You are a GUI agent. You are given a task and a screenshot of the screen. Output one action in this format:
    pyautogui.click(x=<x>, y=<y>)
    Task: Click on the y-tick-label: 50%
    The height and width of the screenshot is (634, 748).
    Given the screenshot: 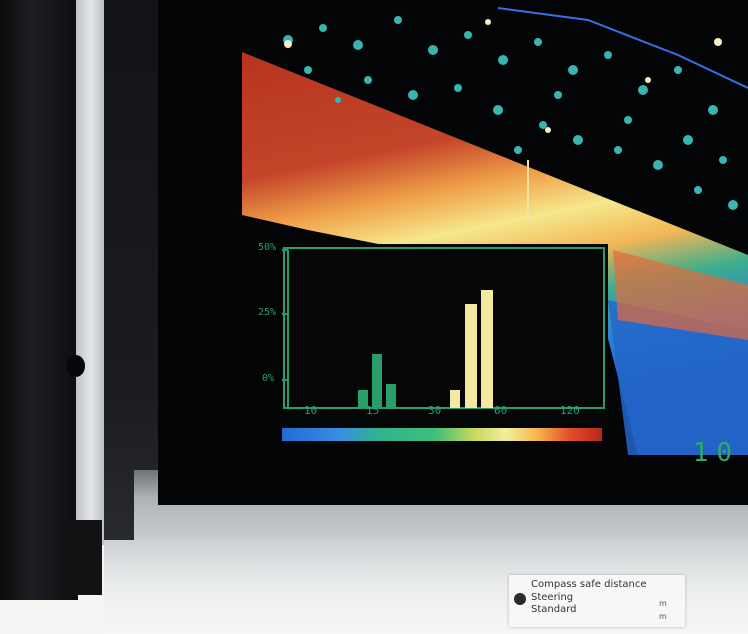 What is the action you would take?
    pyautogui.click(x=267, y=247)
    